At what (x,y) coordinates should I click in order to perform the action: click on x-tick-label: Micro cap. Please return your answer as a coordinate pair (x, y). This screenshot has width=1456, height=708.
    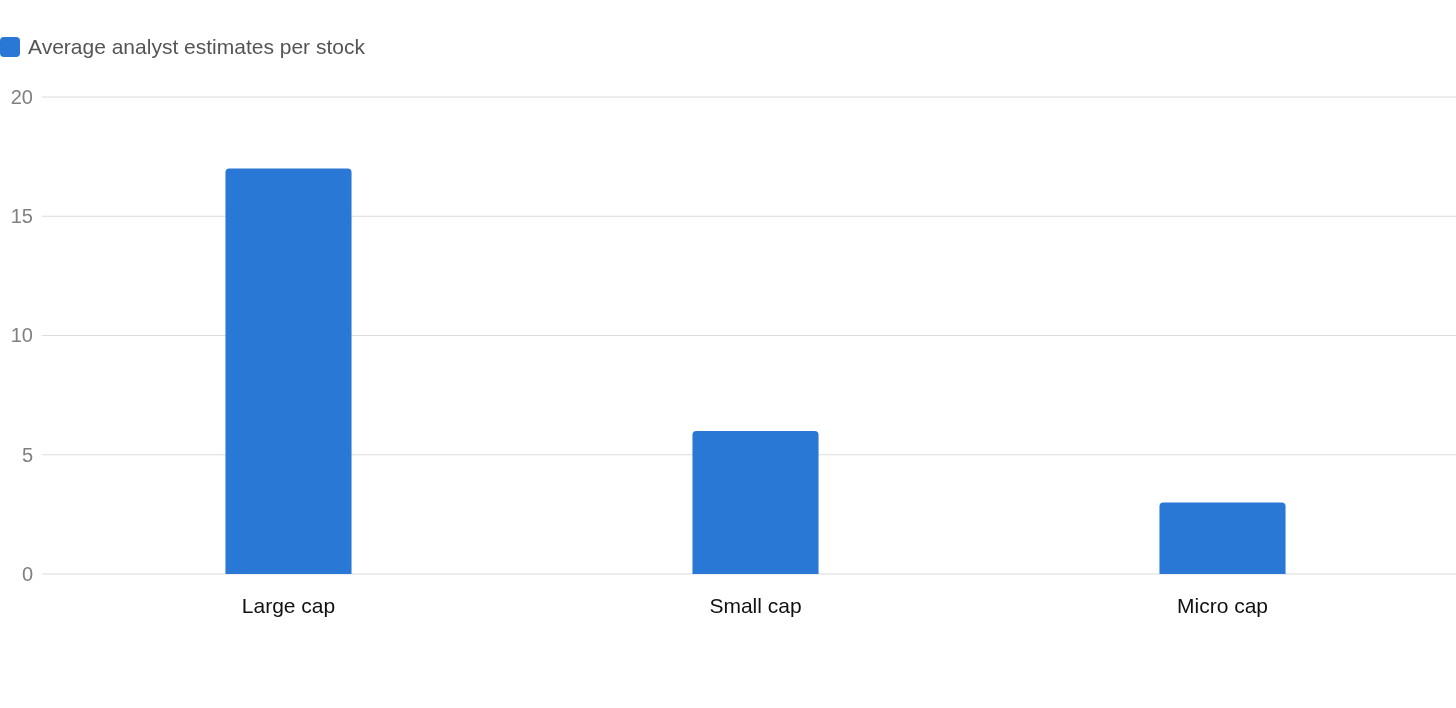
    Looking at the image, I should click on (1222, 605).